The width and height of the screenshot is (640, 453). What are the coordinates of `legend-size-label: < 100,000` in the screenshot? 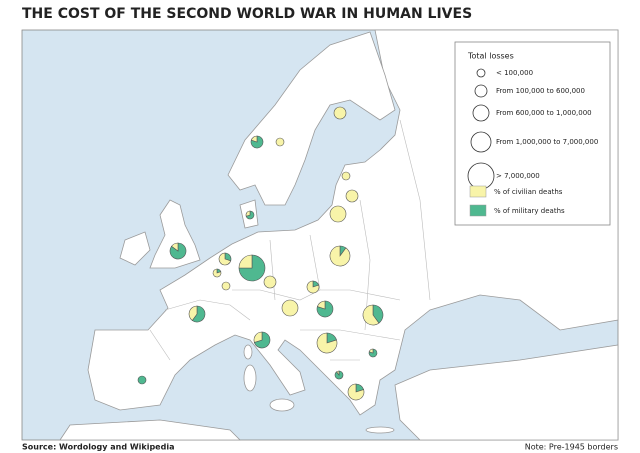 It's located at (514, 73).